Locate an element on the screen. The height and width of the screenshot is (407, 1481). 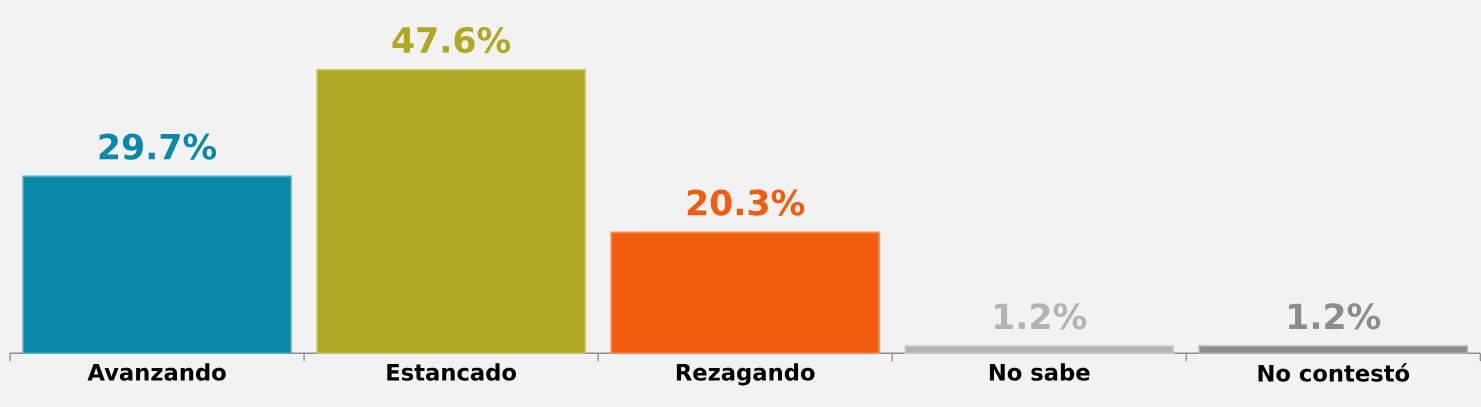
data-label: 47.6% is located at coordinates (451, 40).